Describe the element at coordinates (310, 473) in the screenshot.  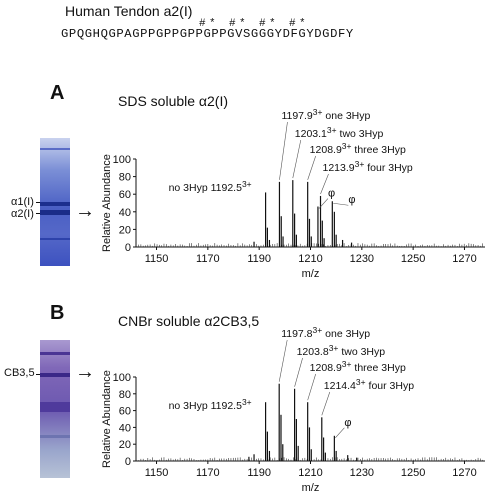
I see `x-tick-label: 1210` at that location.